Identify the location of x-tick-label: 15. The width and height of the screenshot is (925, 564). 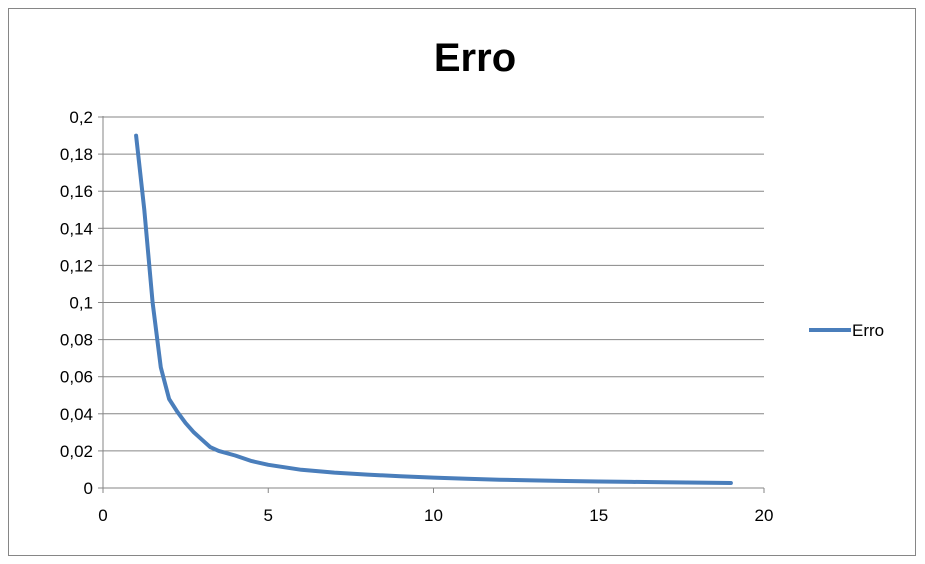
(598, 515).